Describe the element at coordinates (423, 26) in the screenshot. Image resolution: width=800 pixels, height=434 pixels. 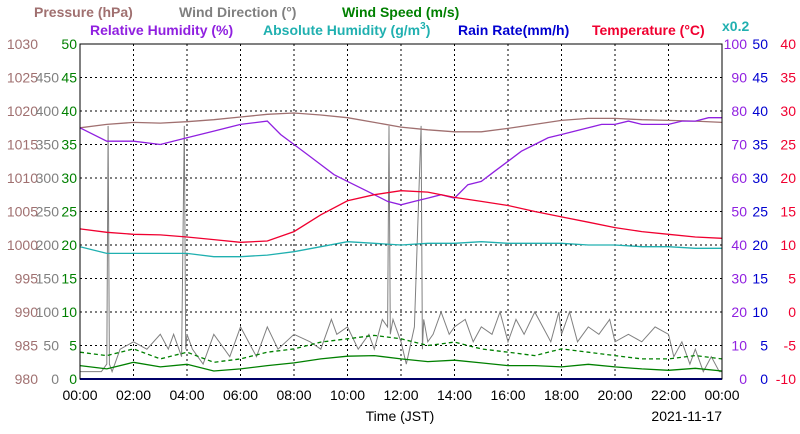
I see `legend-absolute-humidity-sup: 3` at that location.